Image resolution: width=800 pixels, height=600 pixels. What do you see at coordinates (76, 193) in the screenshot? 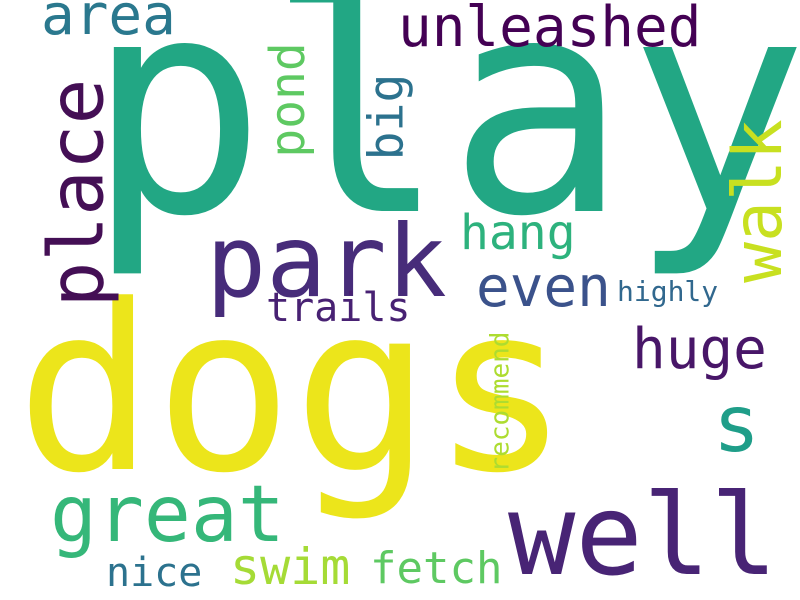
I see `word-place: place` at bounding box center [76, 193].